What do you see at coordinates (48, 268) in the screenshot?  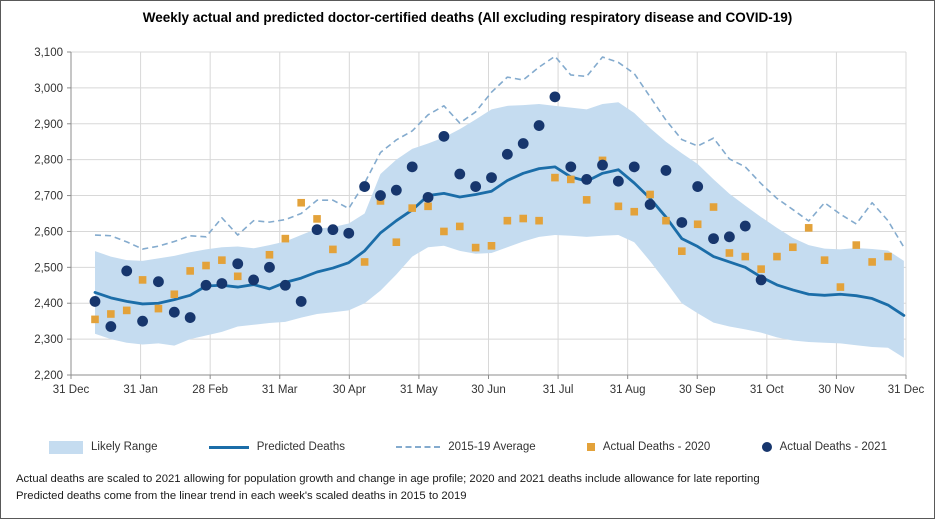 I see `y-tick-label: 2,500` at bounding box center [48, 268].